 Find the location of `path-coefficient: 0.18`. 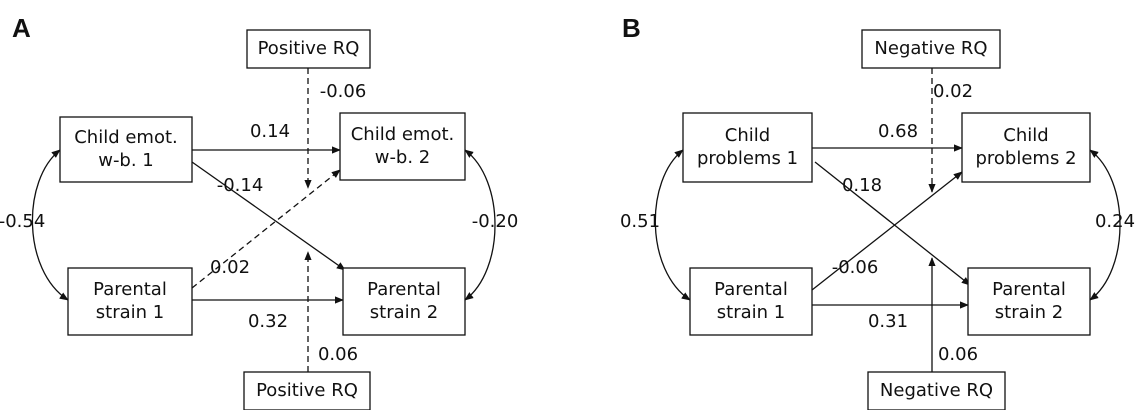

path-coefficient: 0.18 is located at coordinates (862, 185).